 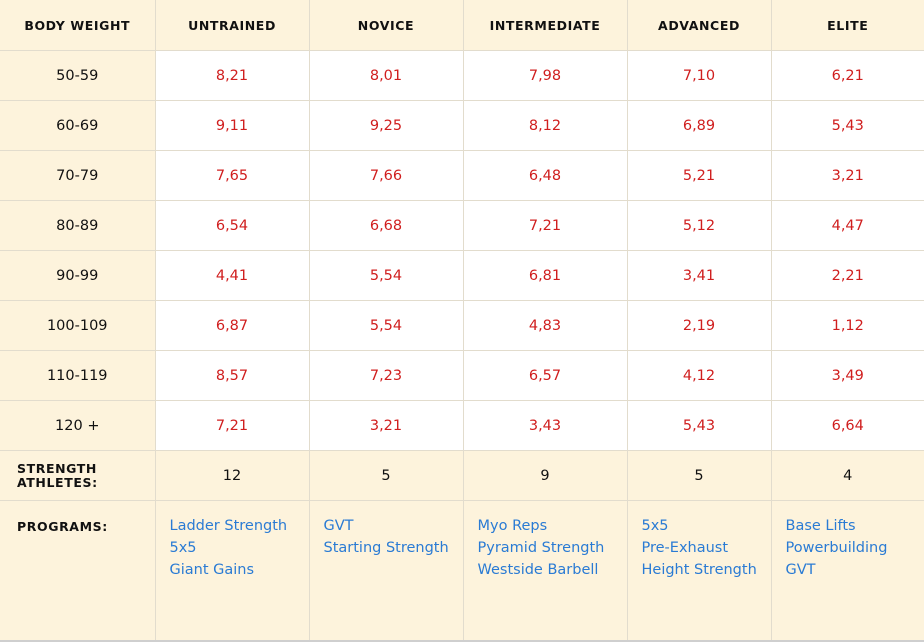 I want to click on weight-cell: 60-69, so click(x=77, y=126).